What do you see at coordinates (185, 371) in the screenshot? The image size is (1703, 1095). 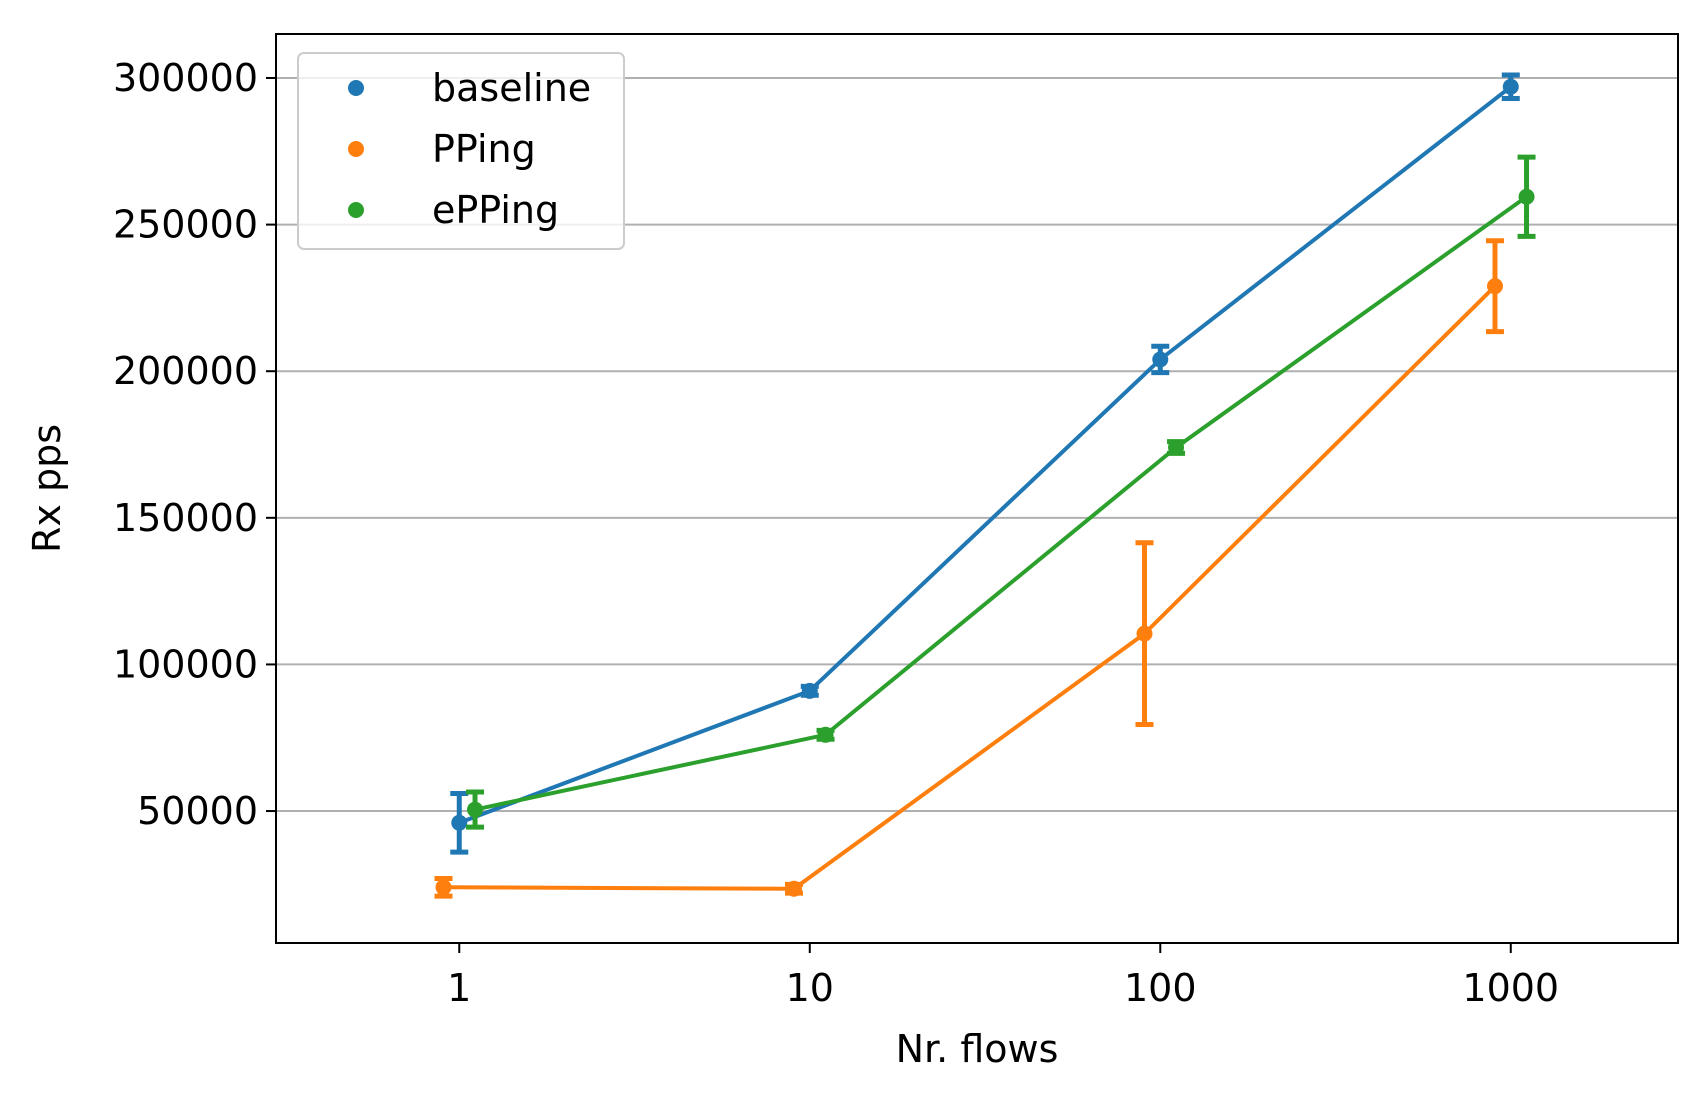 I see `y-tick-label: 200000` at bounding box center [185, 371].